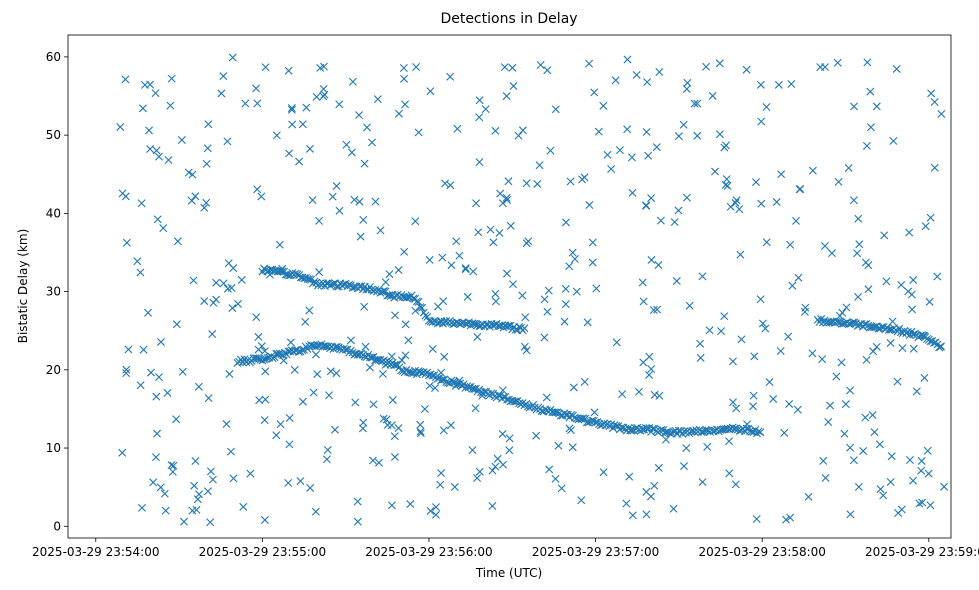  What do you see at coordinates (508, 573) in the screenshot?
I see `x-axis-label: Time (UTC)` at bounding box center [508, 573].